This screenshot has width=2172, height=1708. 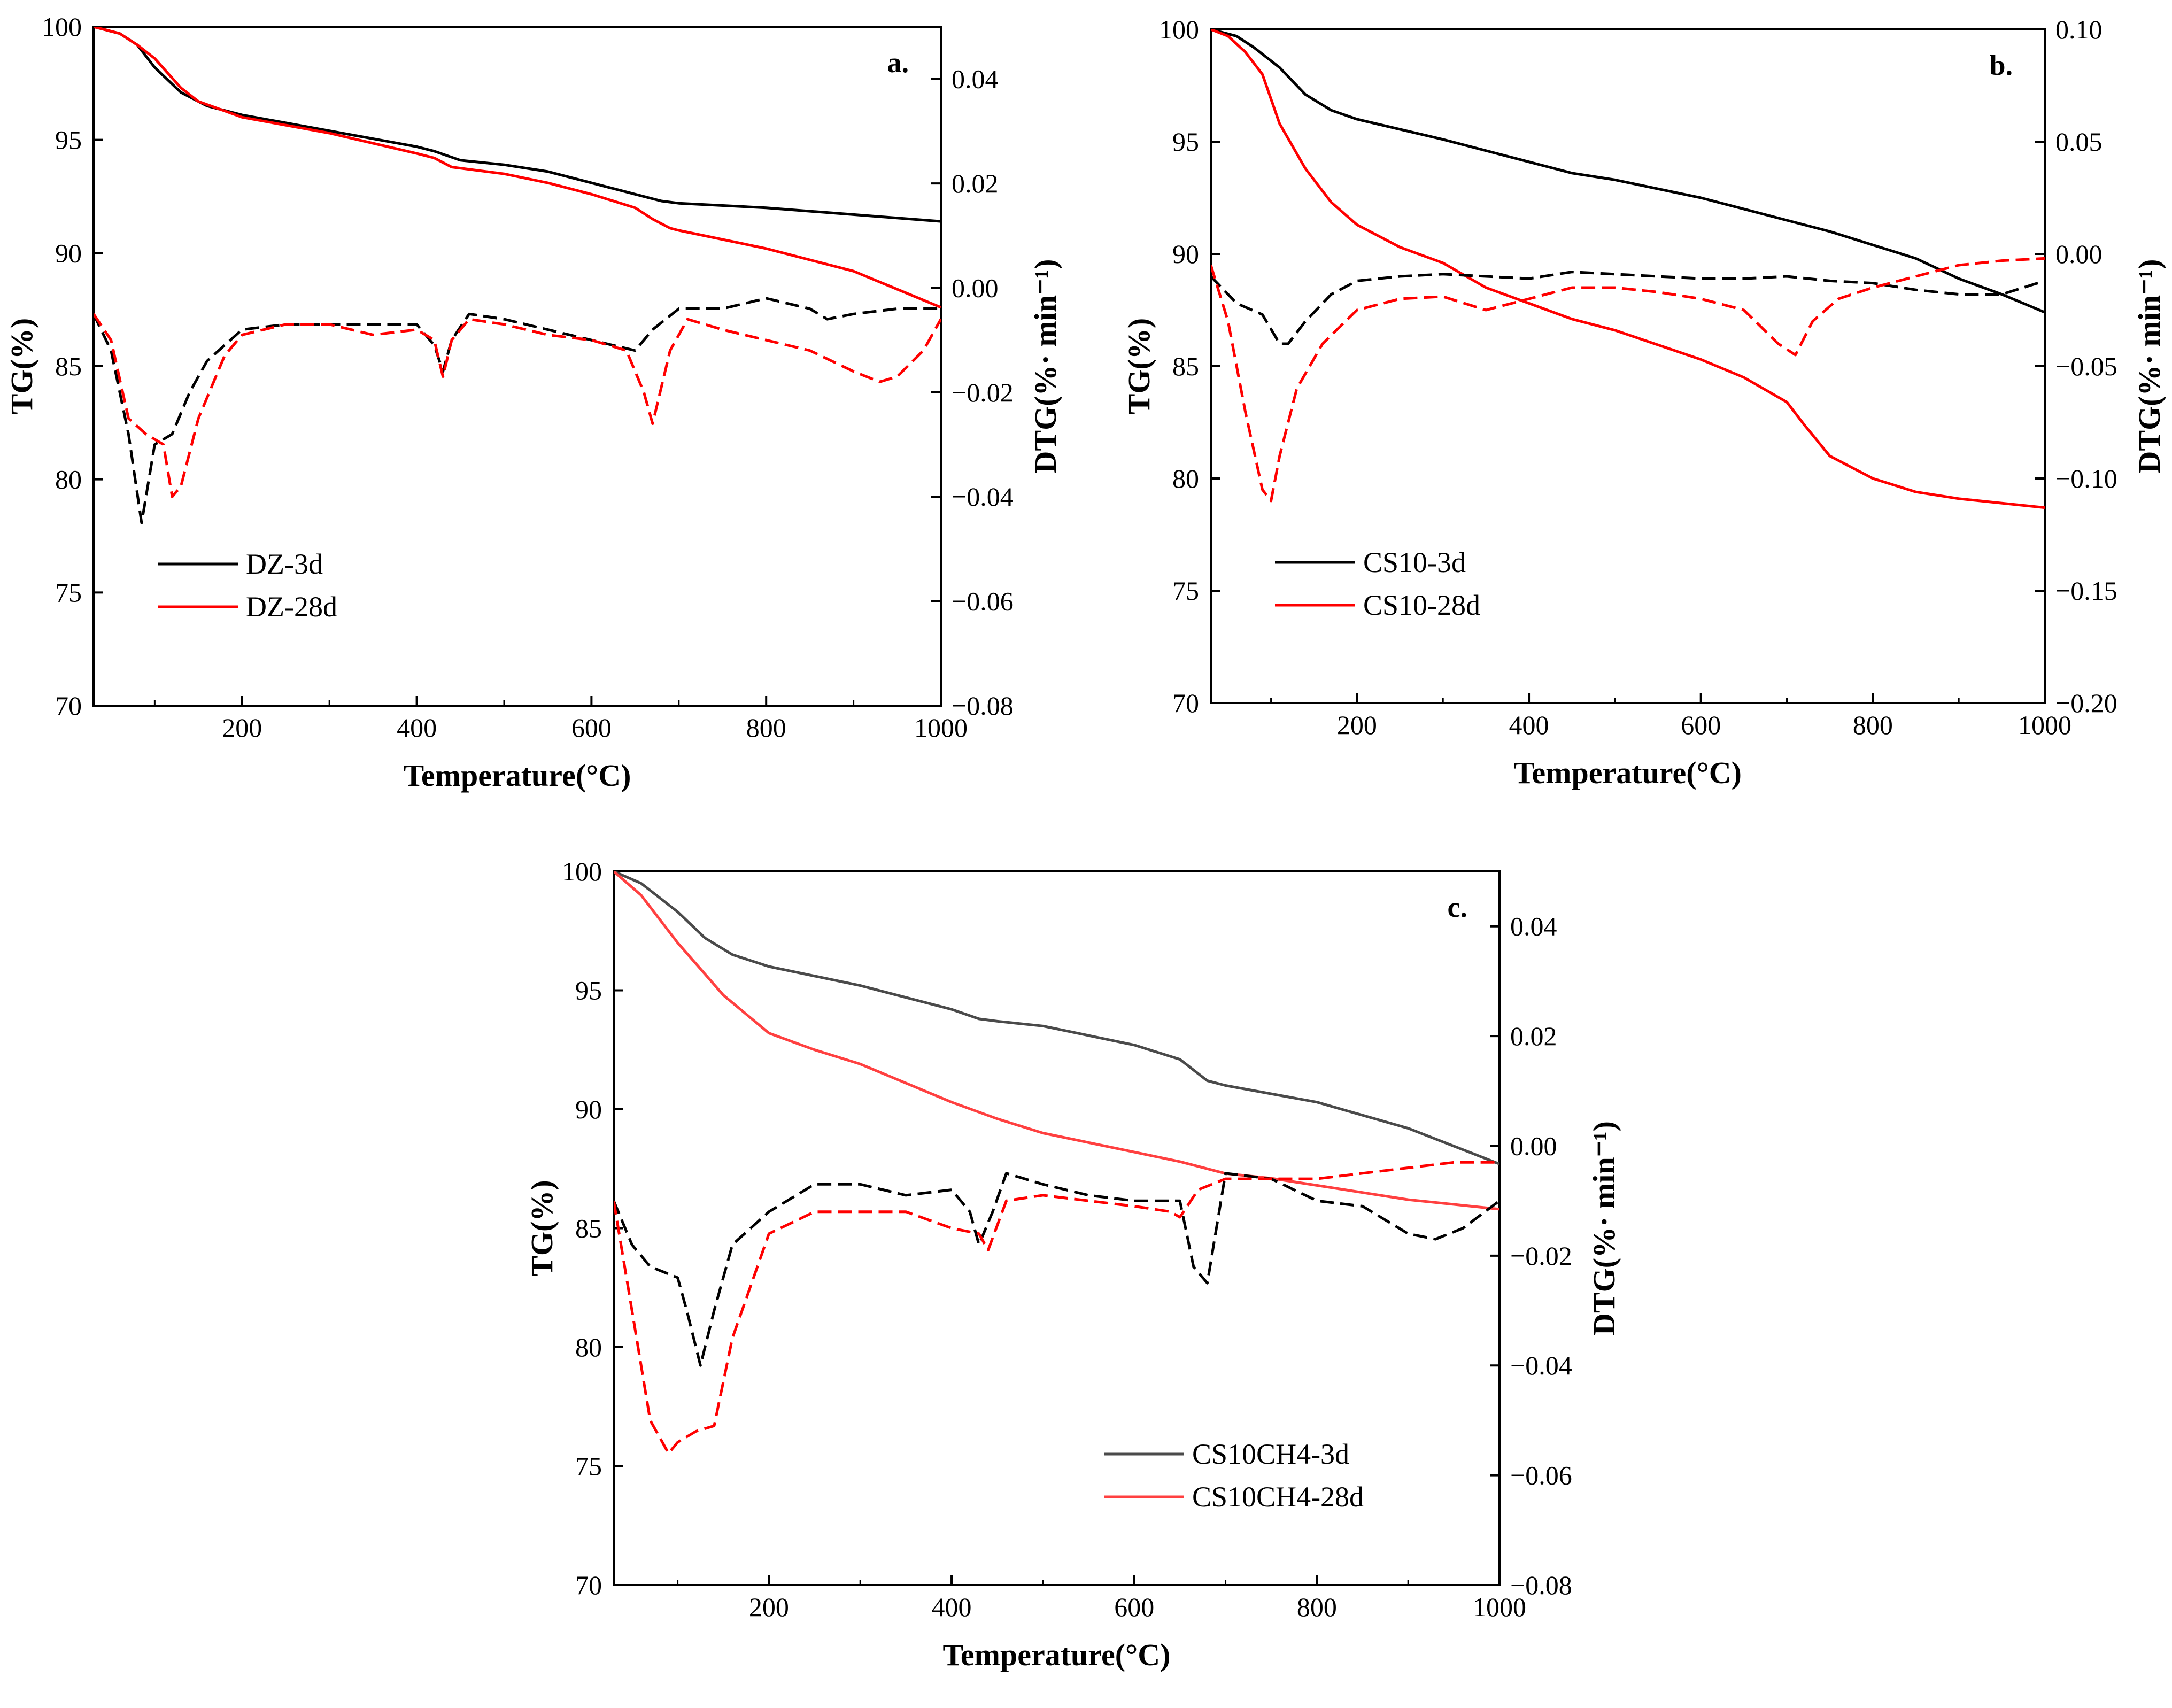 I want to click on series-line-dz-3d-dtg, so click(x=517, y=410).